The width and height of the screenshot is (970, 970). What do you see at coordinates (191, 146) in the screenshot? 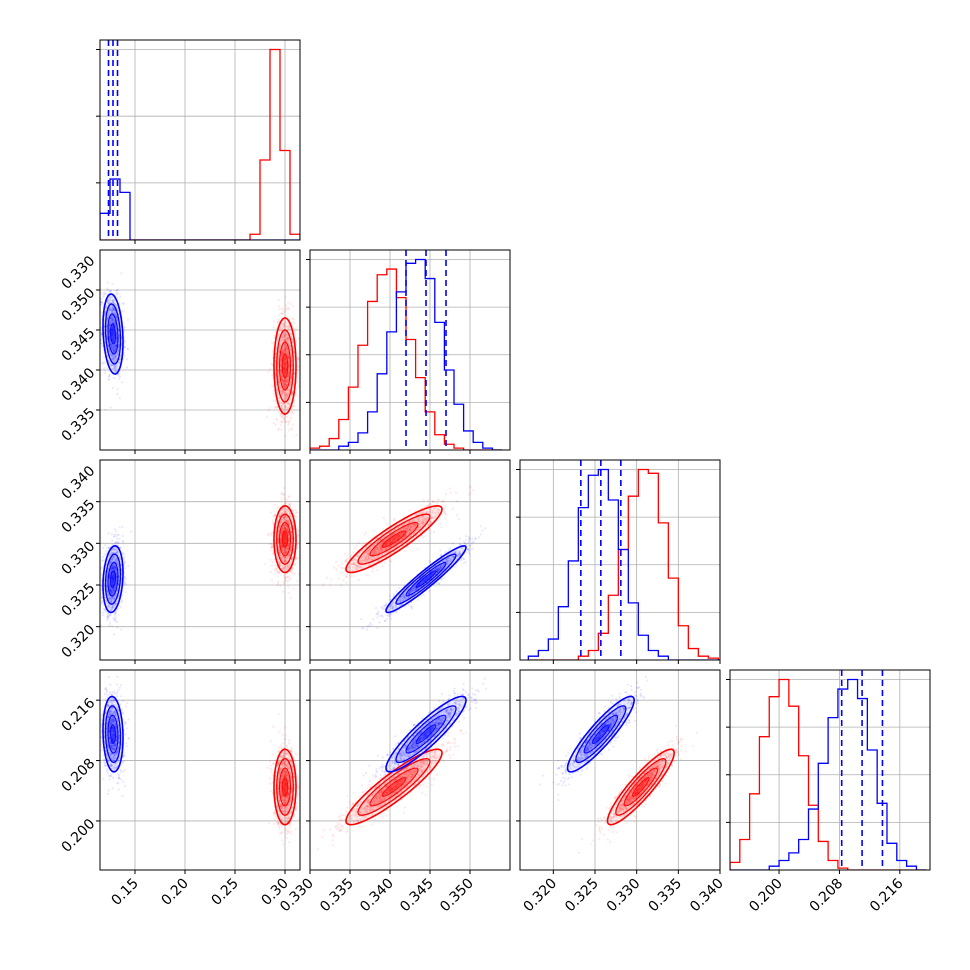
I see `tick-marks` at bounding box center [191, 146].